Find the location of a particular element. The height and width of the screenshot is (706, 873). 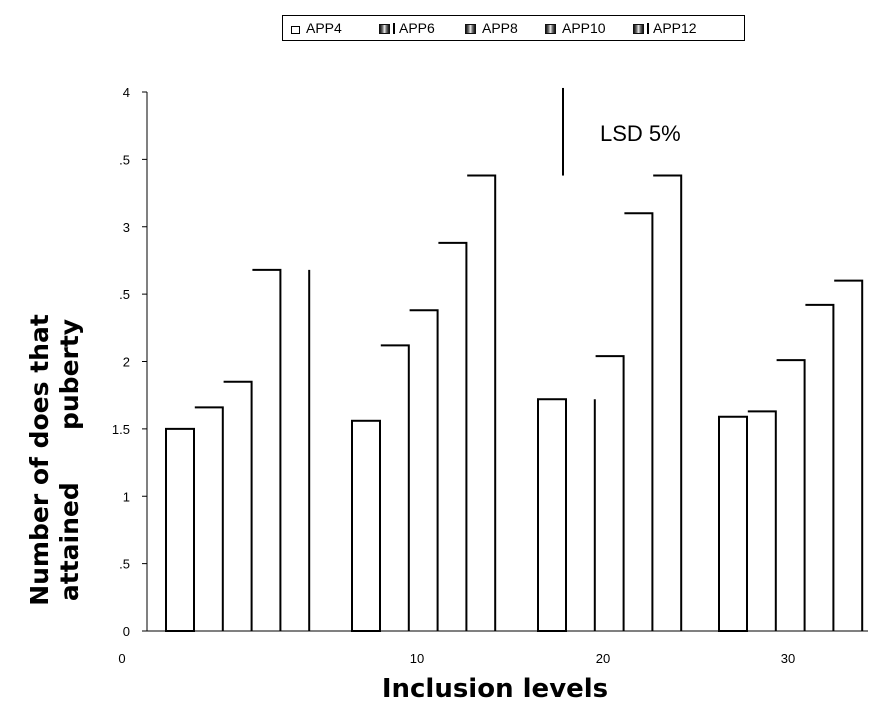

x-tick-label: 10 is located at coordinates (417, 658).